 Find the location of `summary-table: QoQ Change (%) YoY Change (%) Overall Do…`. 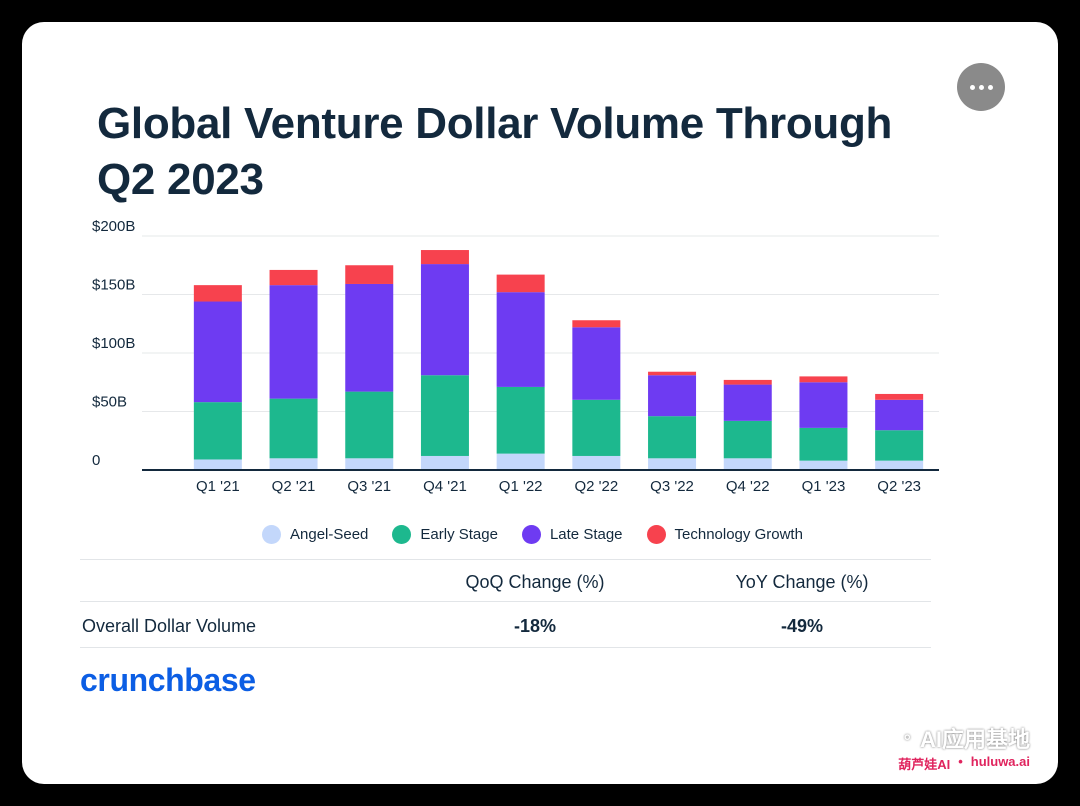

summary-table: QoQ Change (%) YoY Change (%) Overall Do… is located at coordinates (505, 603).